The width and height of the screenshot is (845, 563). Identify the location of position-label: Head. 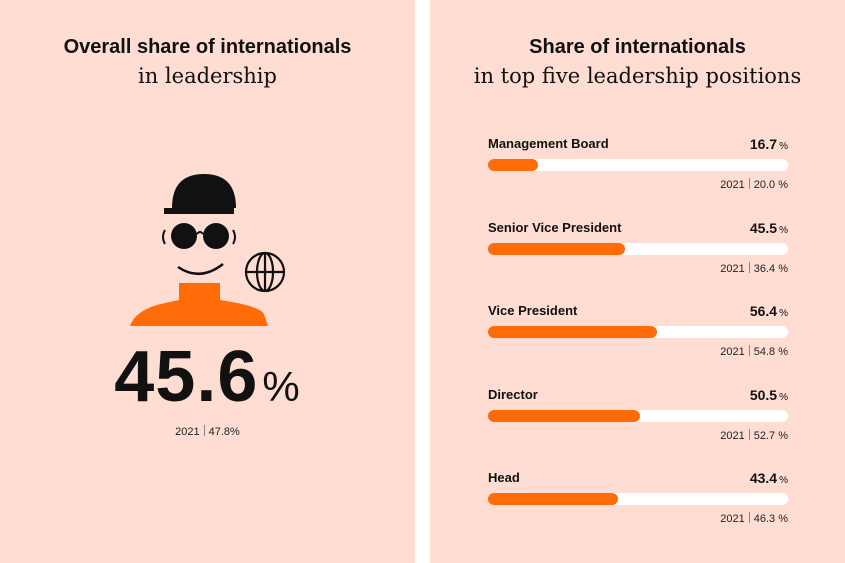
(504, 477).